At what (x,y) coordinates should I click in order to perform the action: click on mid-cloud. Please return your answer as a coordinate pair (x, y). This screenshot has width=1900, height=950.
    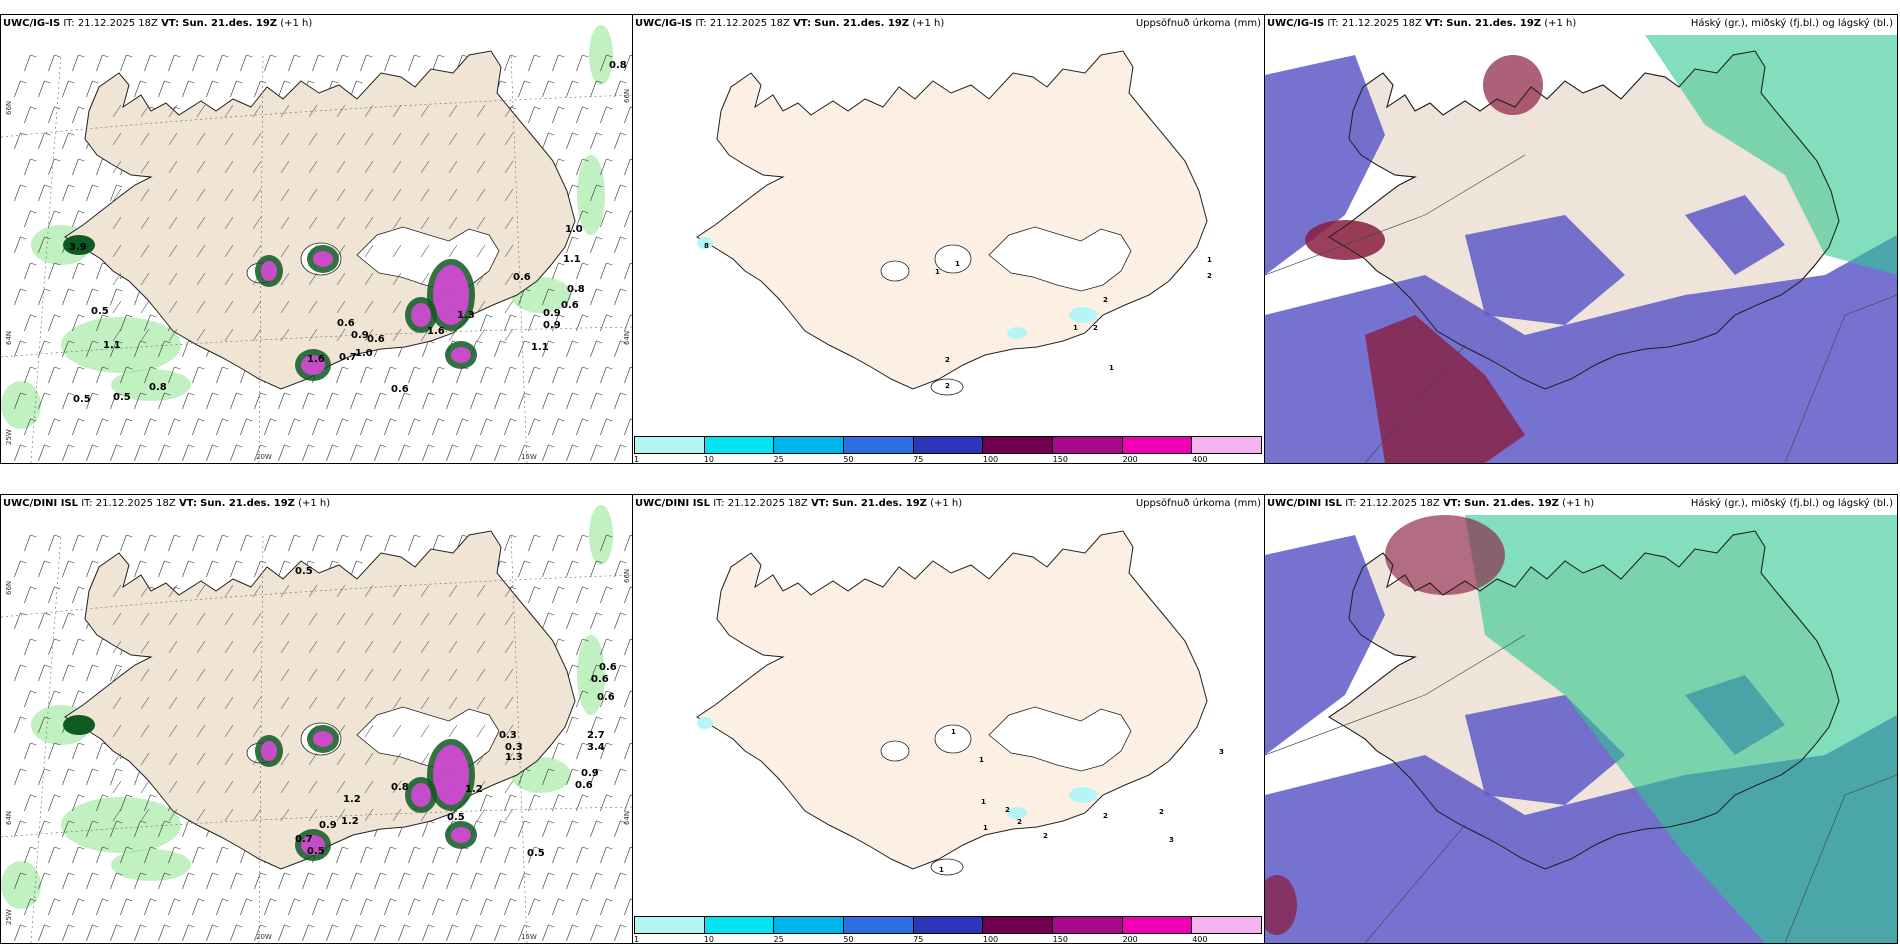
    Looking at the image, I should click on (1681, 729).